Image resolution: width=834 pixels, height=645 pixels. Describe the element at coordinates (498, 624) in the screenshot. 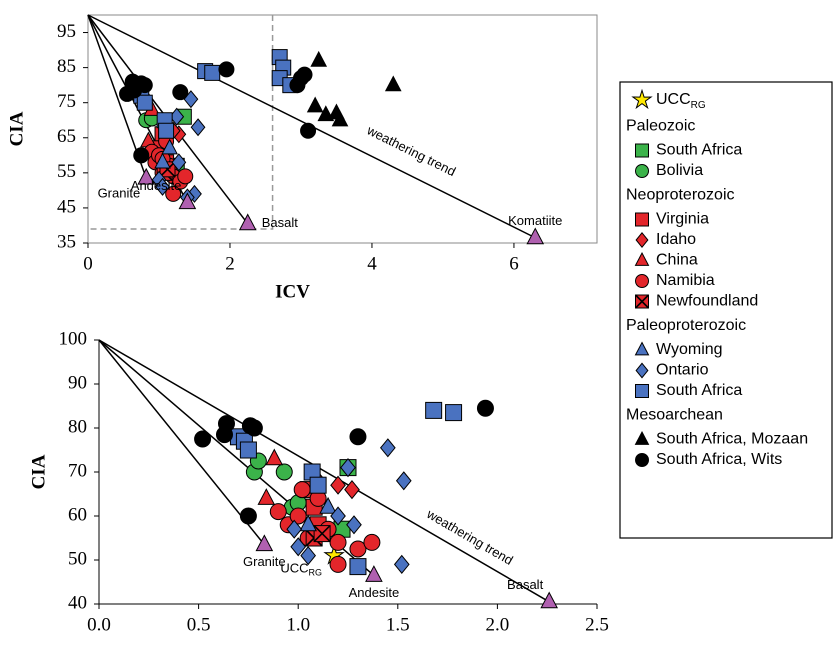

I see `x-tick-label: 2.0` at that location.